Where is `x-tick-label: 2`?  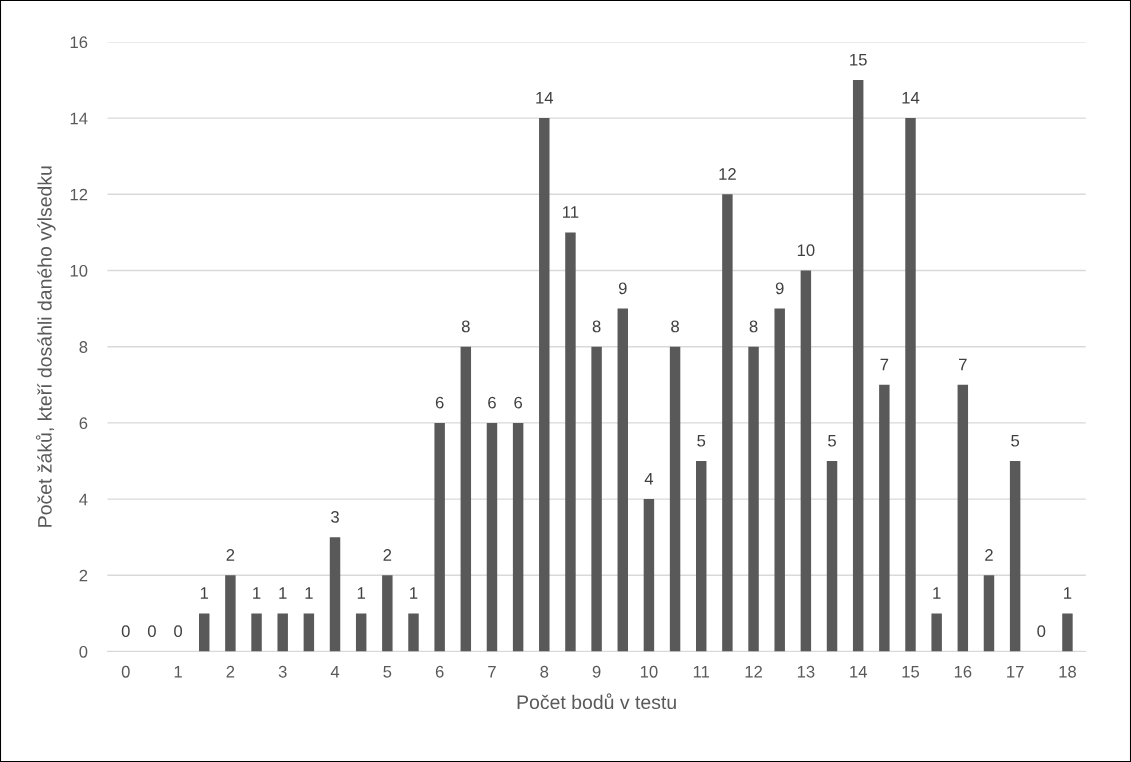 x-tick-label: 2 is located at coordinates (230, 671).